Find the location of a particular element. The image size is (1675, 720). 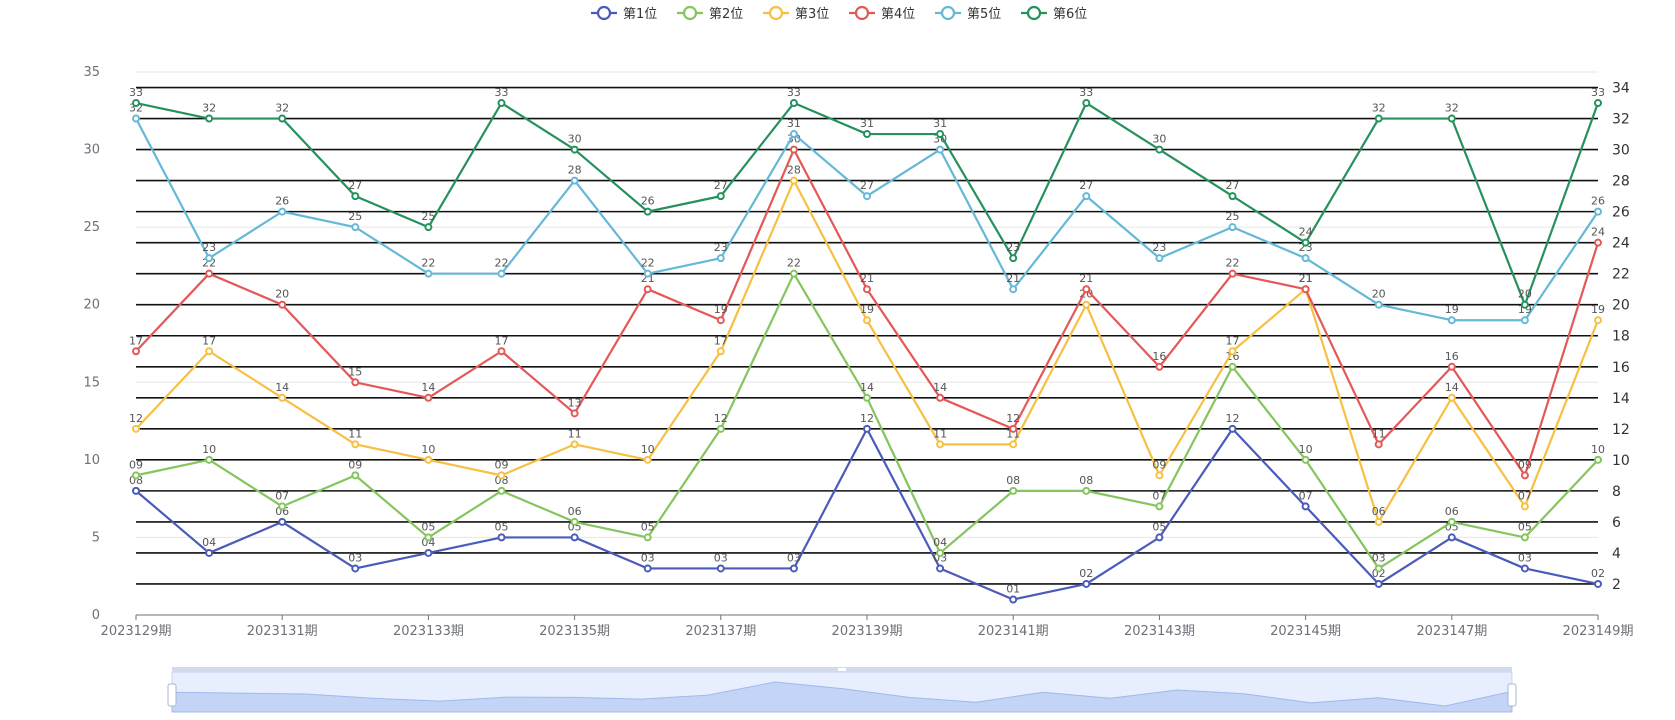

legend-label: 第3位 is located at coordinates (812, 14).